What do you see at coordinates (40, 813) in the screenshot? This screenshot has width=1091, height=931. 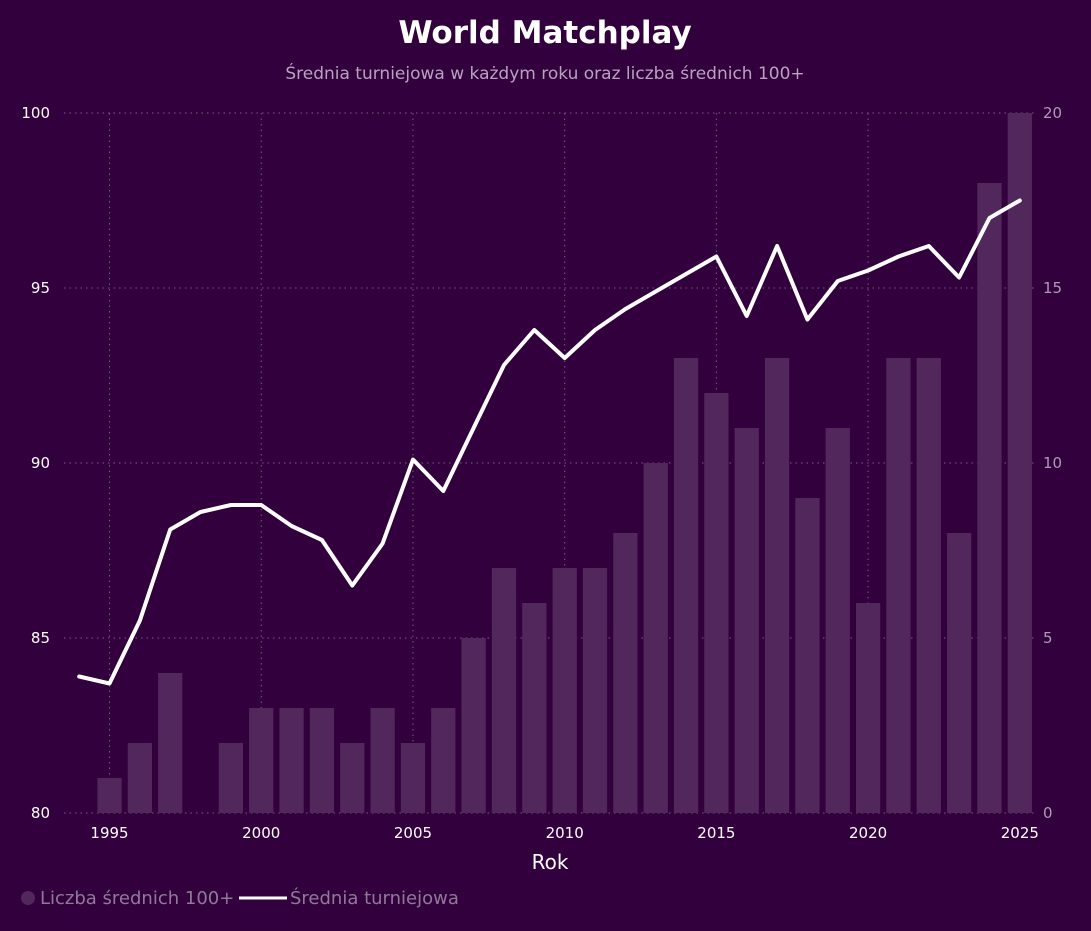 I see `y-left-tick-label: 80` at bounding box center [40, 813].